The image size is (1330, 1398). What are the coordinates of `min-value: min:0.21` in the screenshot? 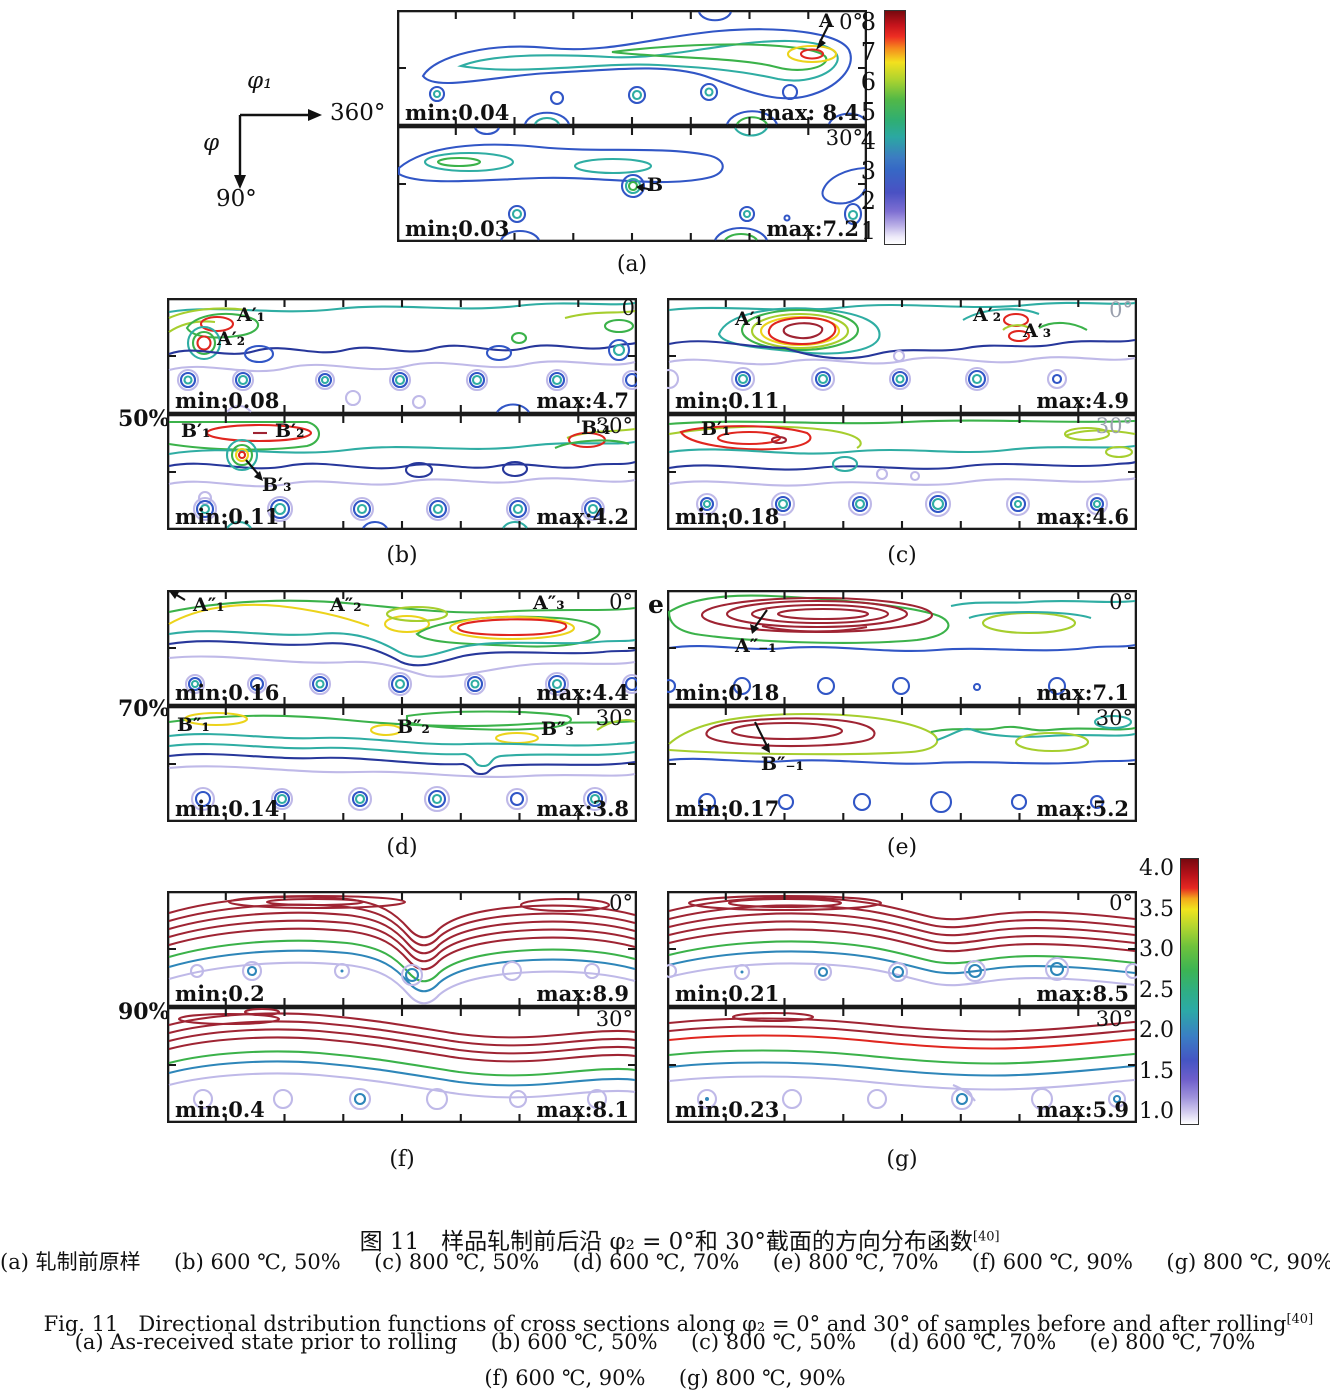 It's located at (727, 993).